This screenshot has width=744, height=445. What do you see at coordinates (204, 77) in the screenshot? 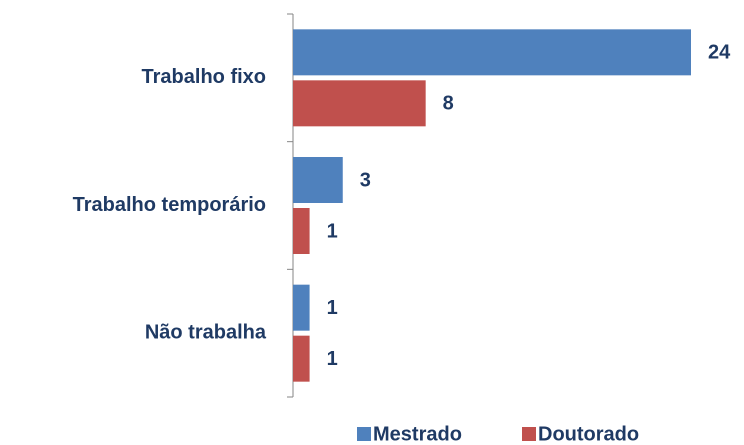
I see `category-label: Trabalho fixo` at bounding box center [204, 77].